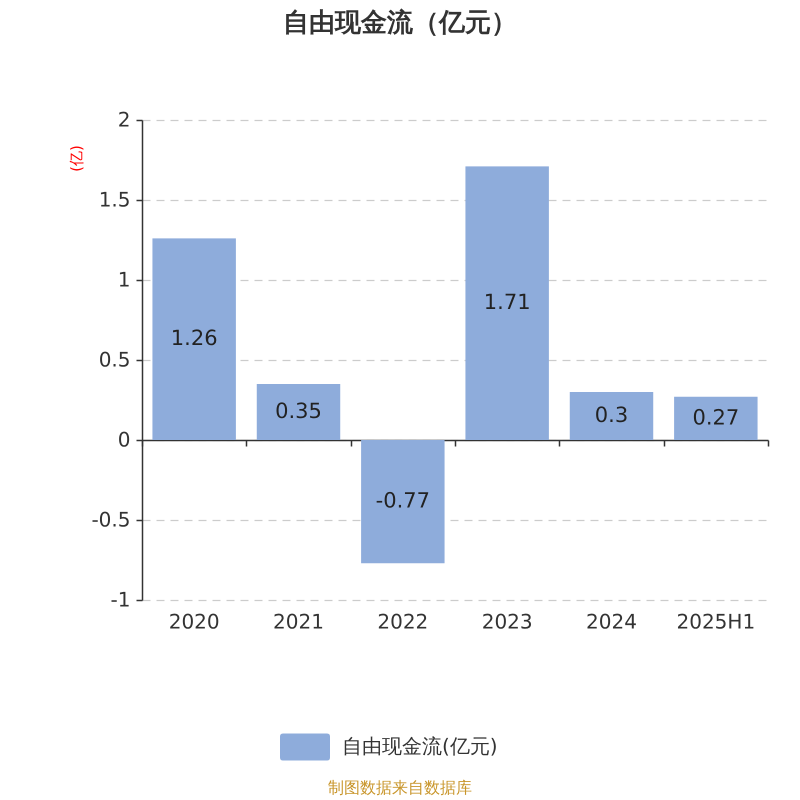  I want to click on data-label: 0.35, so click(298, 411).